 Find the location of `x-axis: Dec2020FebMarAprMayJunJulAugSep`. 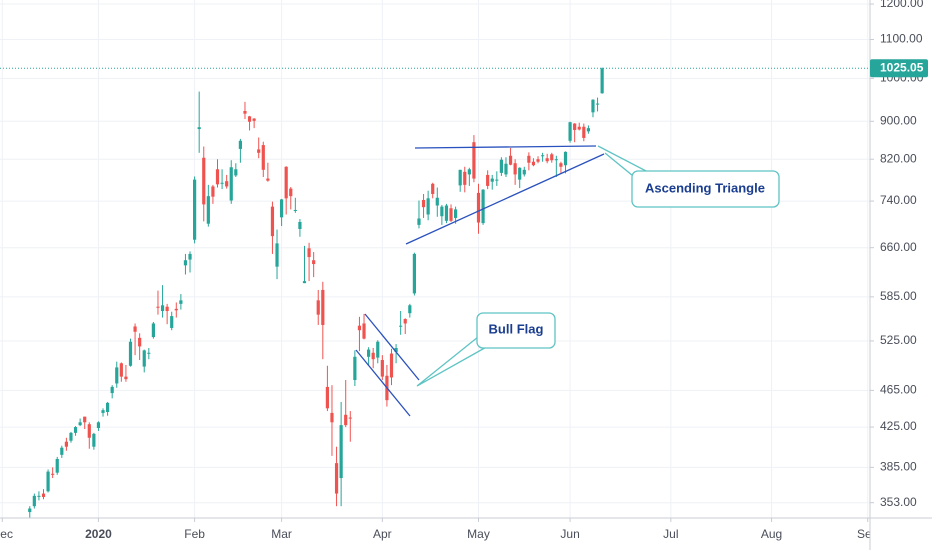

x-axis: Dec2020FebMarAprMayJunJulAugSep is located at coordinates (439, 529).